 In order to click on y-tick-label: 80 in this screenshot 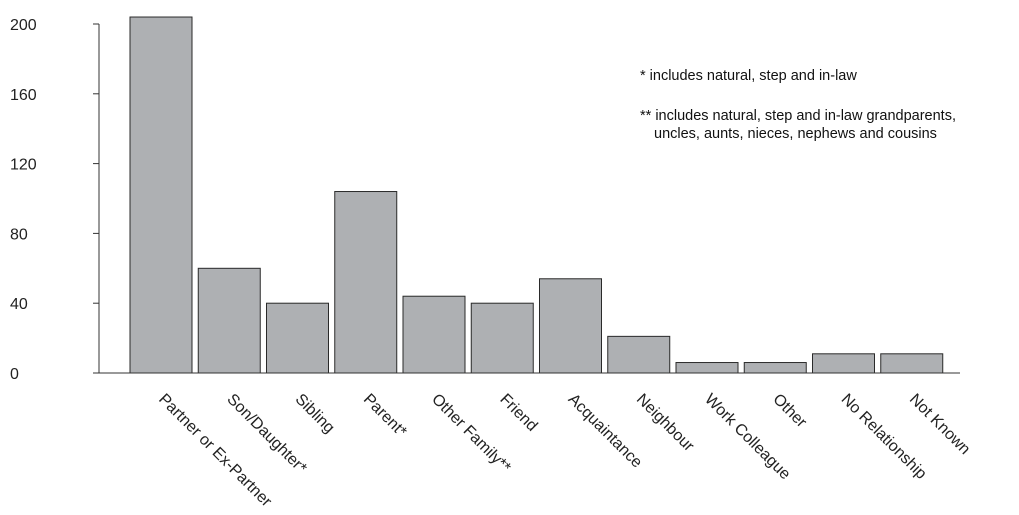, I will do `click(19, 234)`.